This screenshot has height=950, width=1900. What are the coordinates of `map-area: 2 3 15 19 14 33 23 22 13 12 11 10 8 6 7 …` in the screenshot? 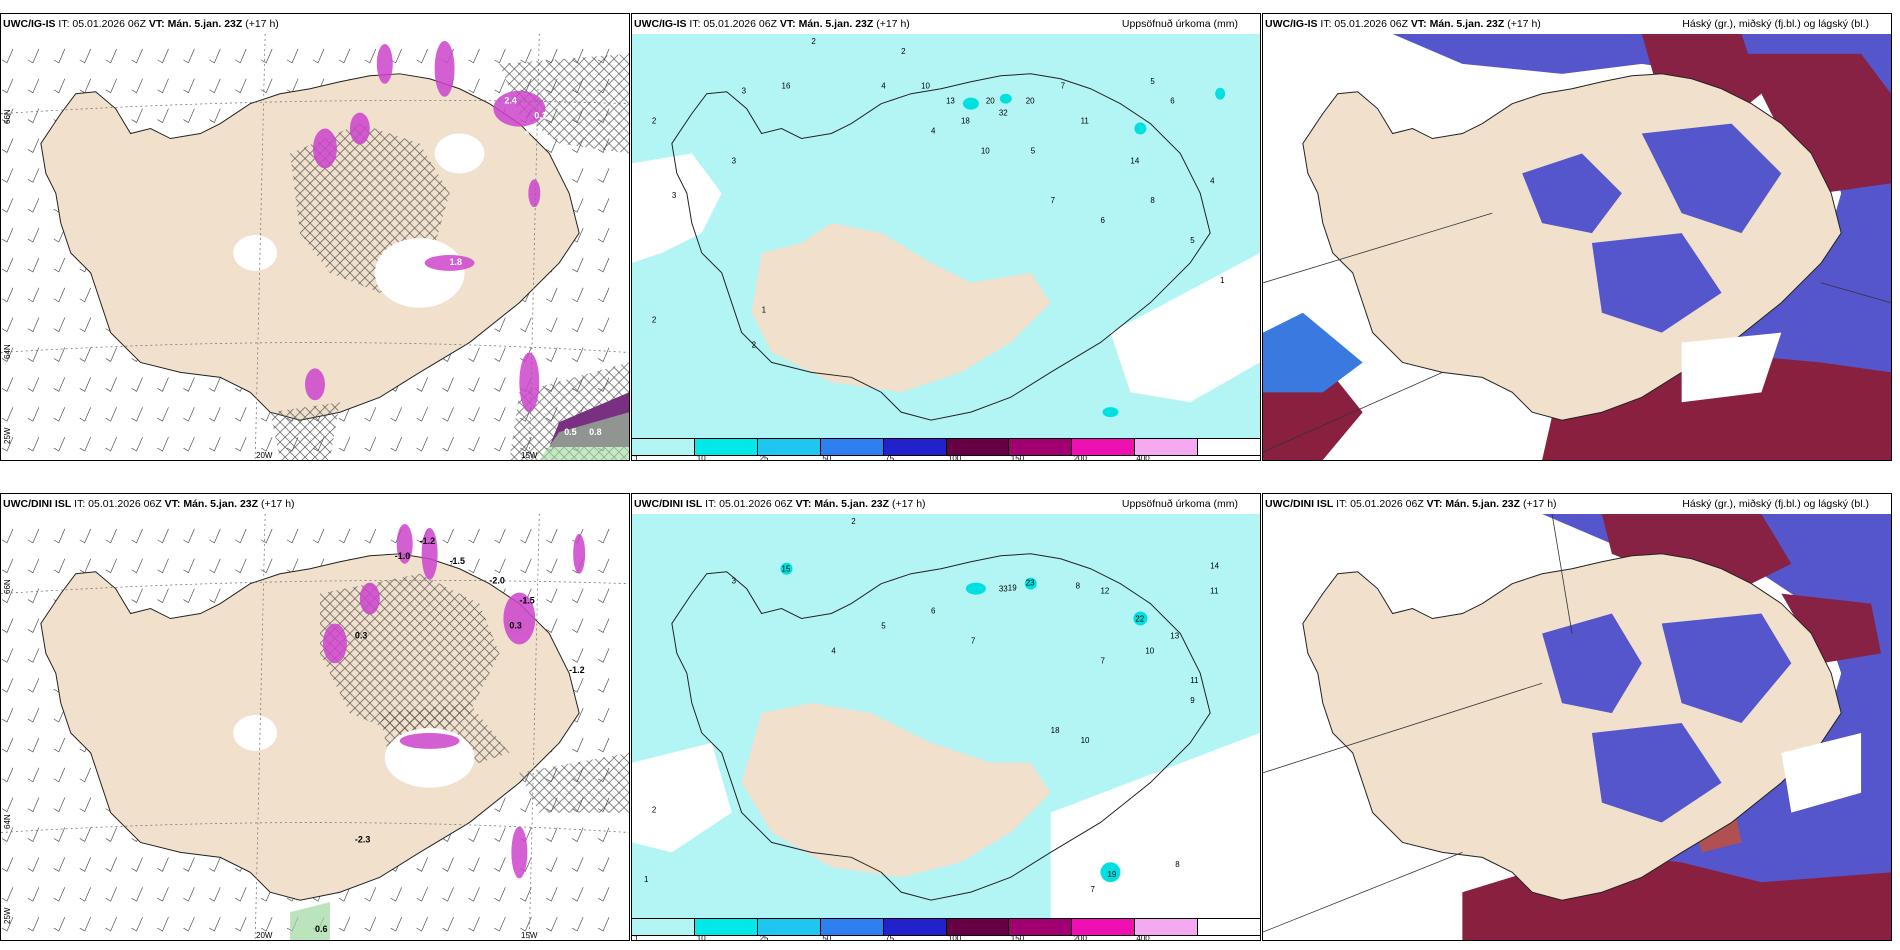 It's located at (946, 716).